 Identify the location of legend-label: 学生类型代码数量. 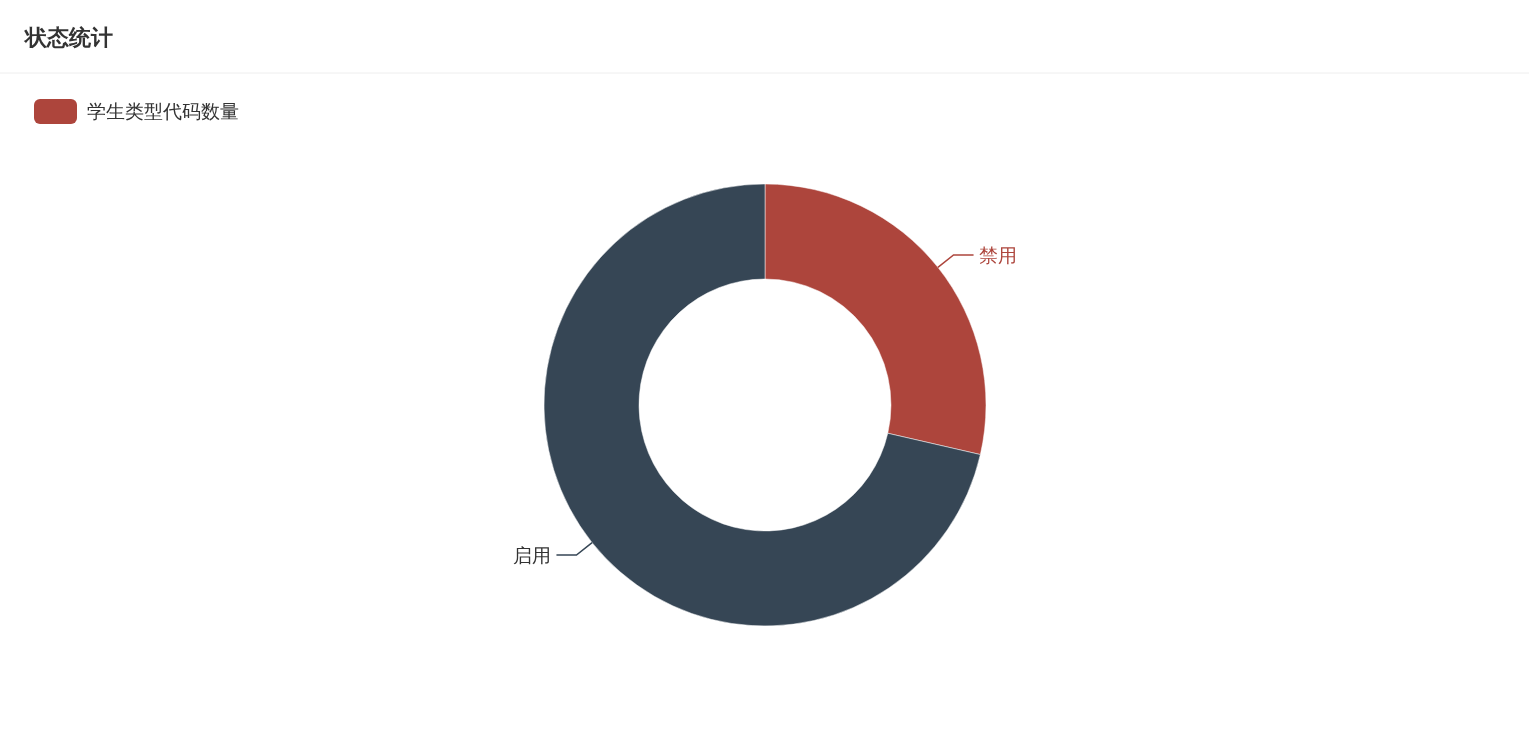
(163, 111).